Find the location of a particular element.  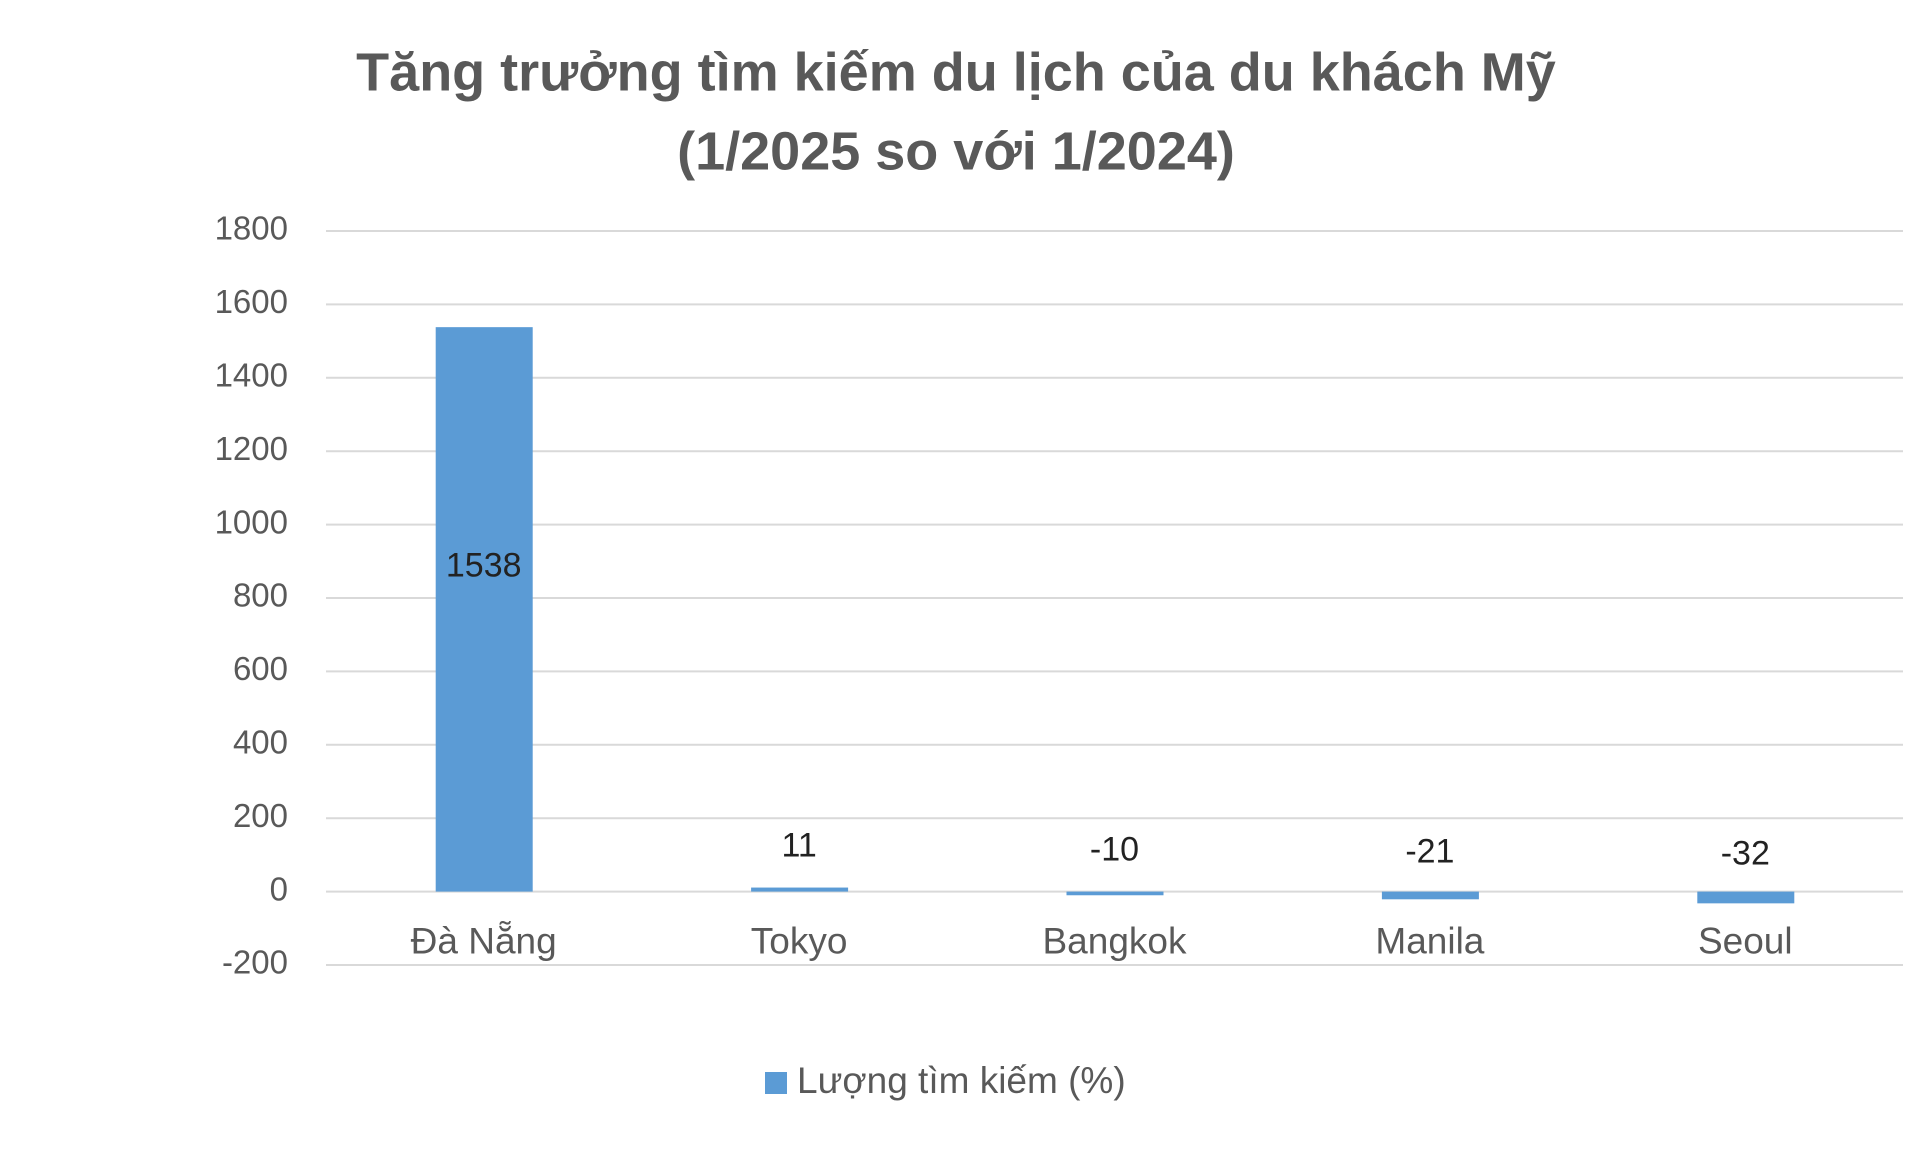

value-label: 1538 is located at coordinates (484, 565).